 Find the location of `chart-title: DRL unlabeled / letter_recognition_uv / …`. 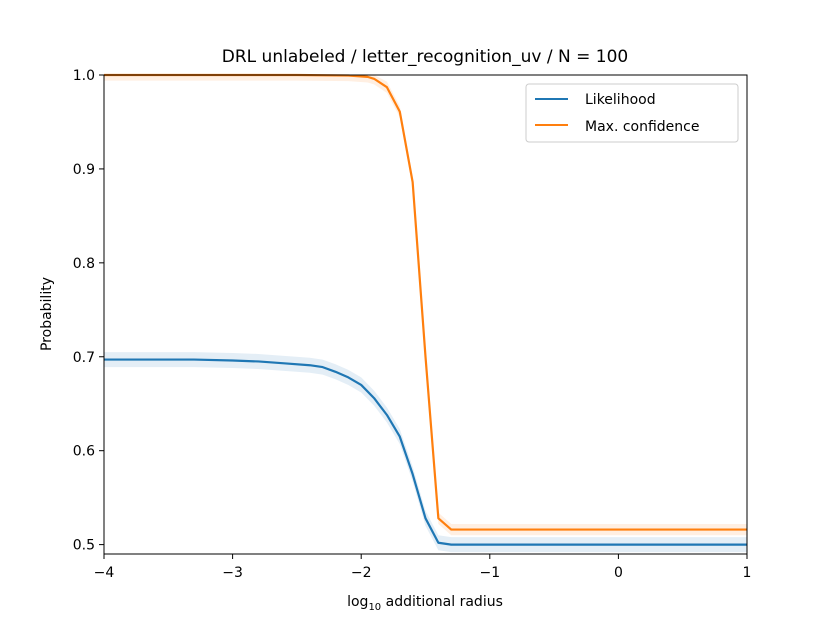

chart-title: DRL unlabeled / letter_recognition_uv / … is located at coordinates (425, 57).